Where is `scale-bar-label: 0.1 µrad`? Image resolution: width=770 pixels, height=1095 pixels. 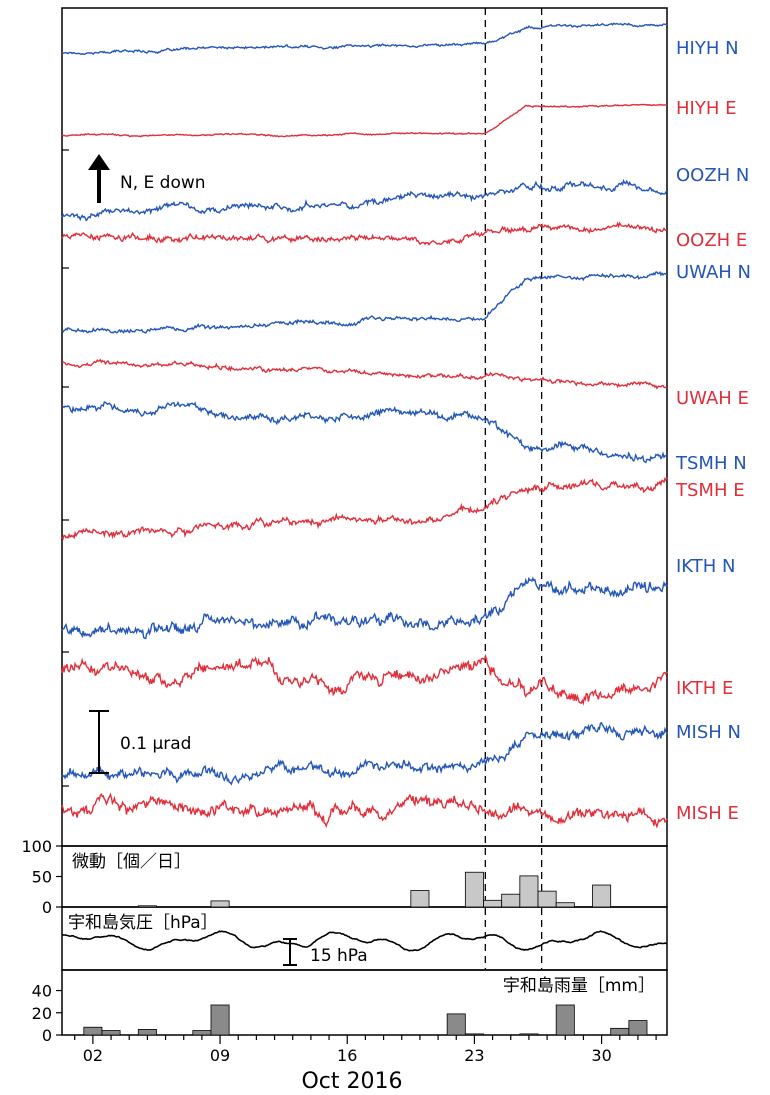
scale-bar-label: 0.1 µrad is located at coordinates (155, 744).